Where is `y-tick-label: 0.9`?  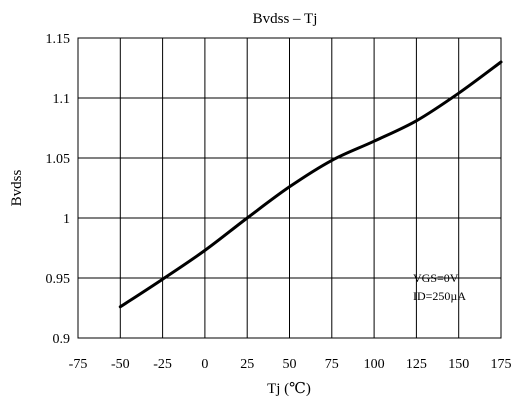 y-tick-label: 0.9 is located at coordinates (62, 339).